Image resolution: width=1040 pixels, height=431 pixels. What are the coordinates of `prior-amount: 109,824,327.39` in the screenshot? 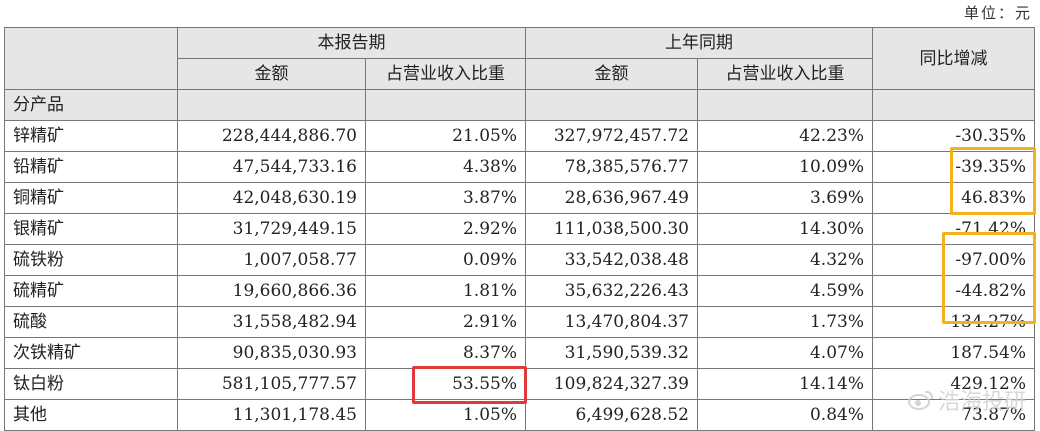 It's located at (611, 384).